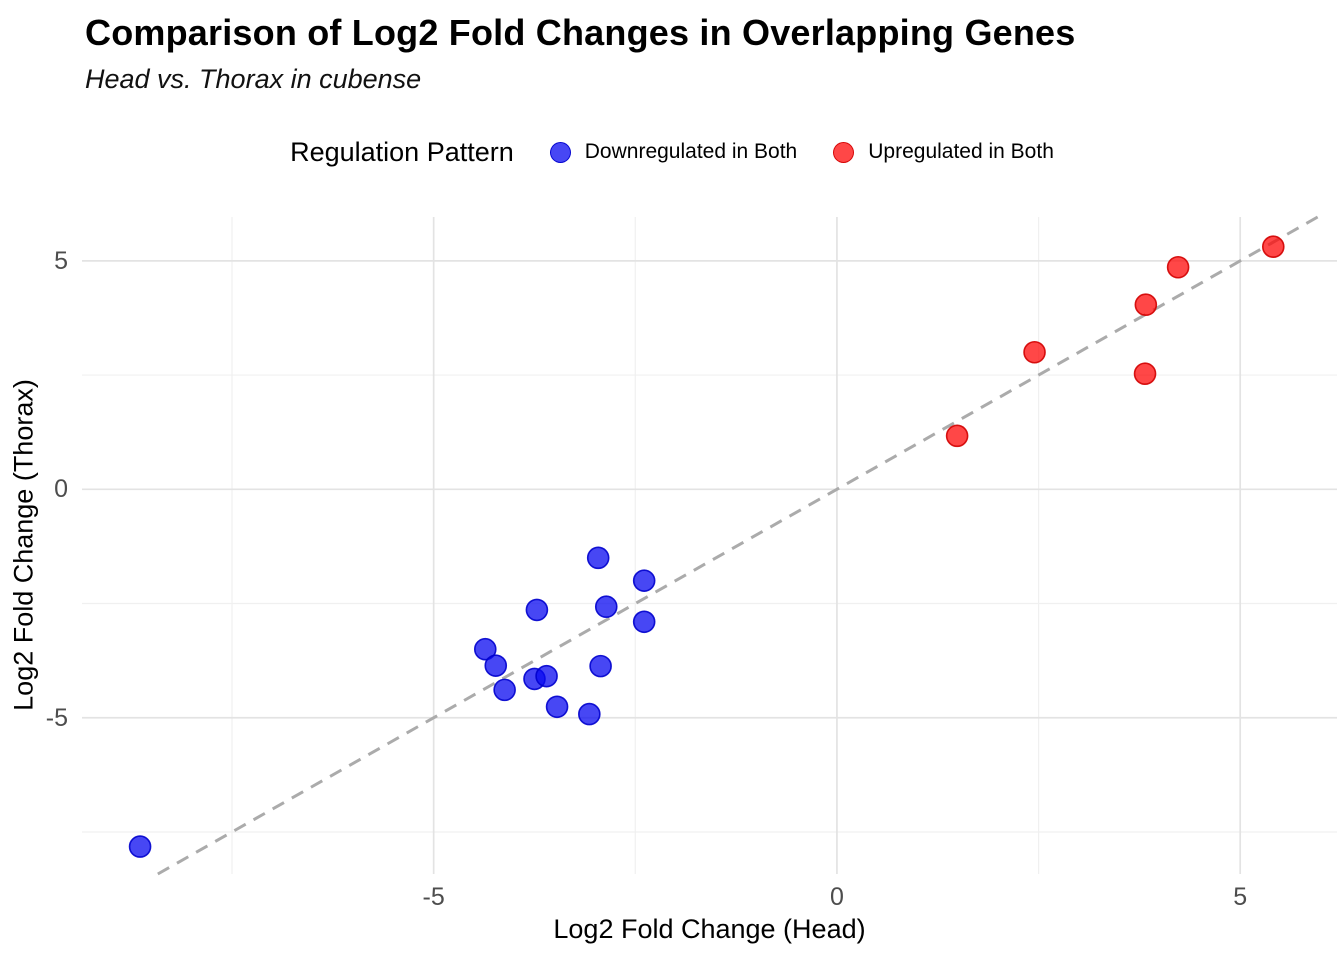 This screenshot has width=1344, height=960. What do you see at coordinates (61, 260) in the screenshot?
I see `y-tick-label: 5` at bounding box center [61, 260].